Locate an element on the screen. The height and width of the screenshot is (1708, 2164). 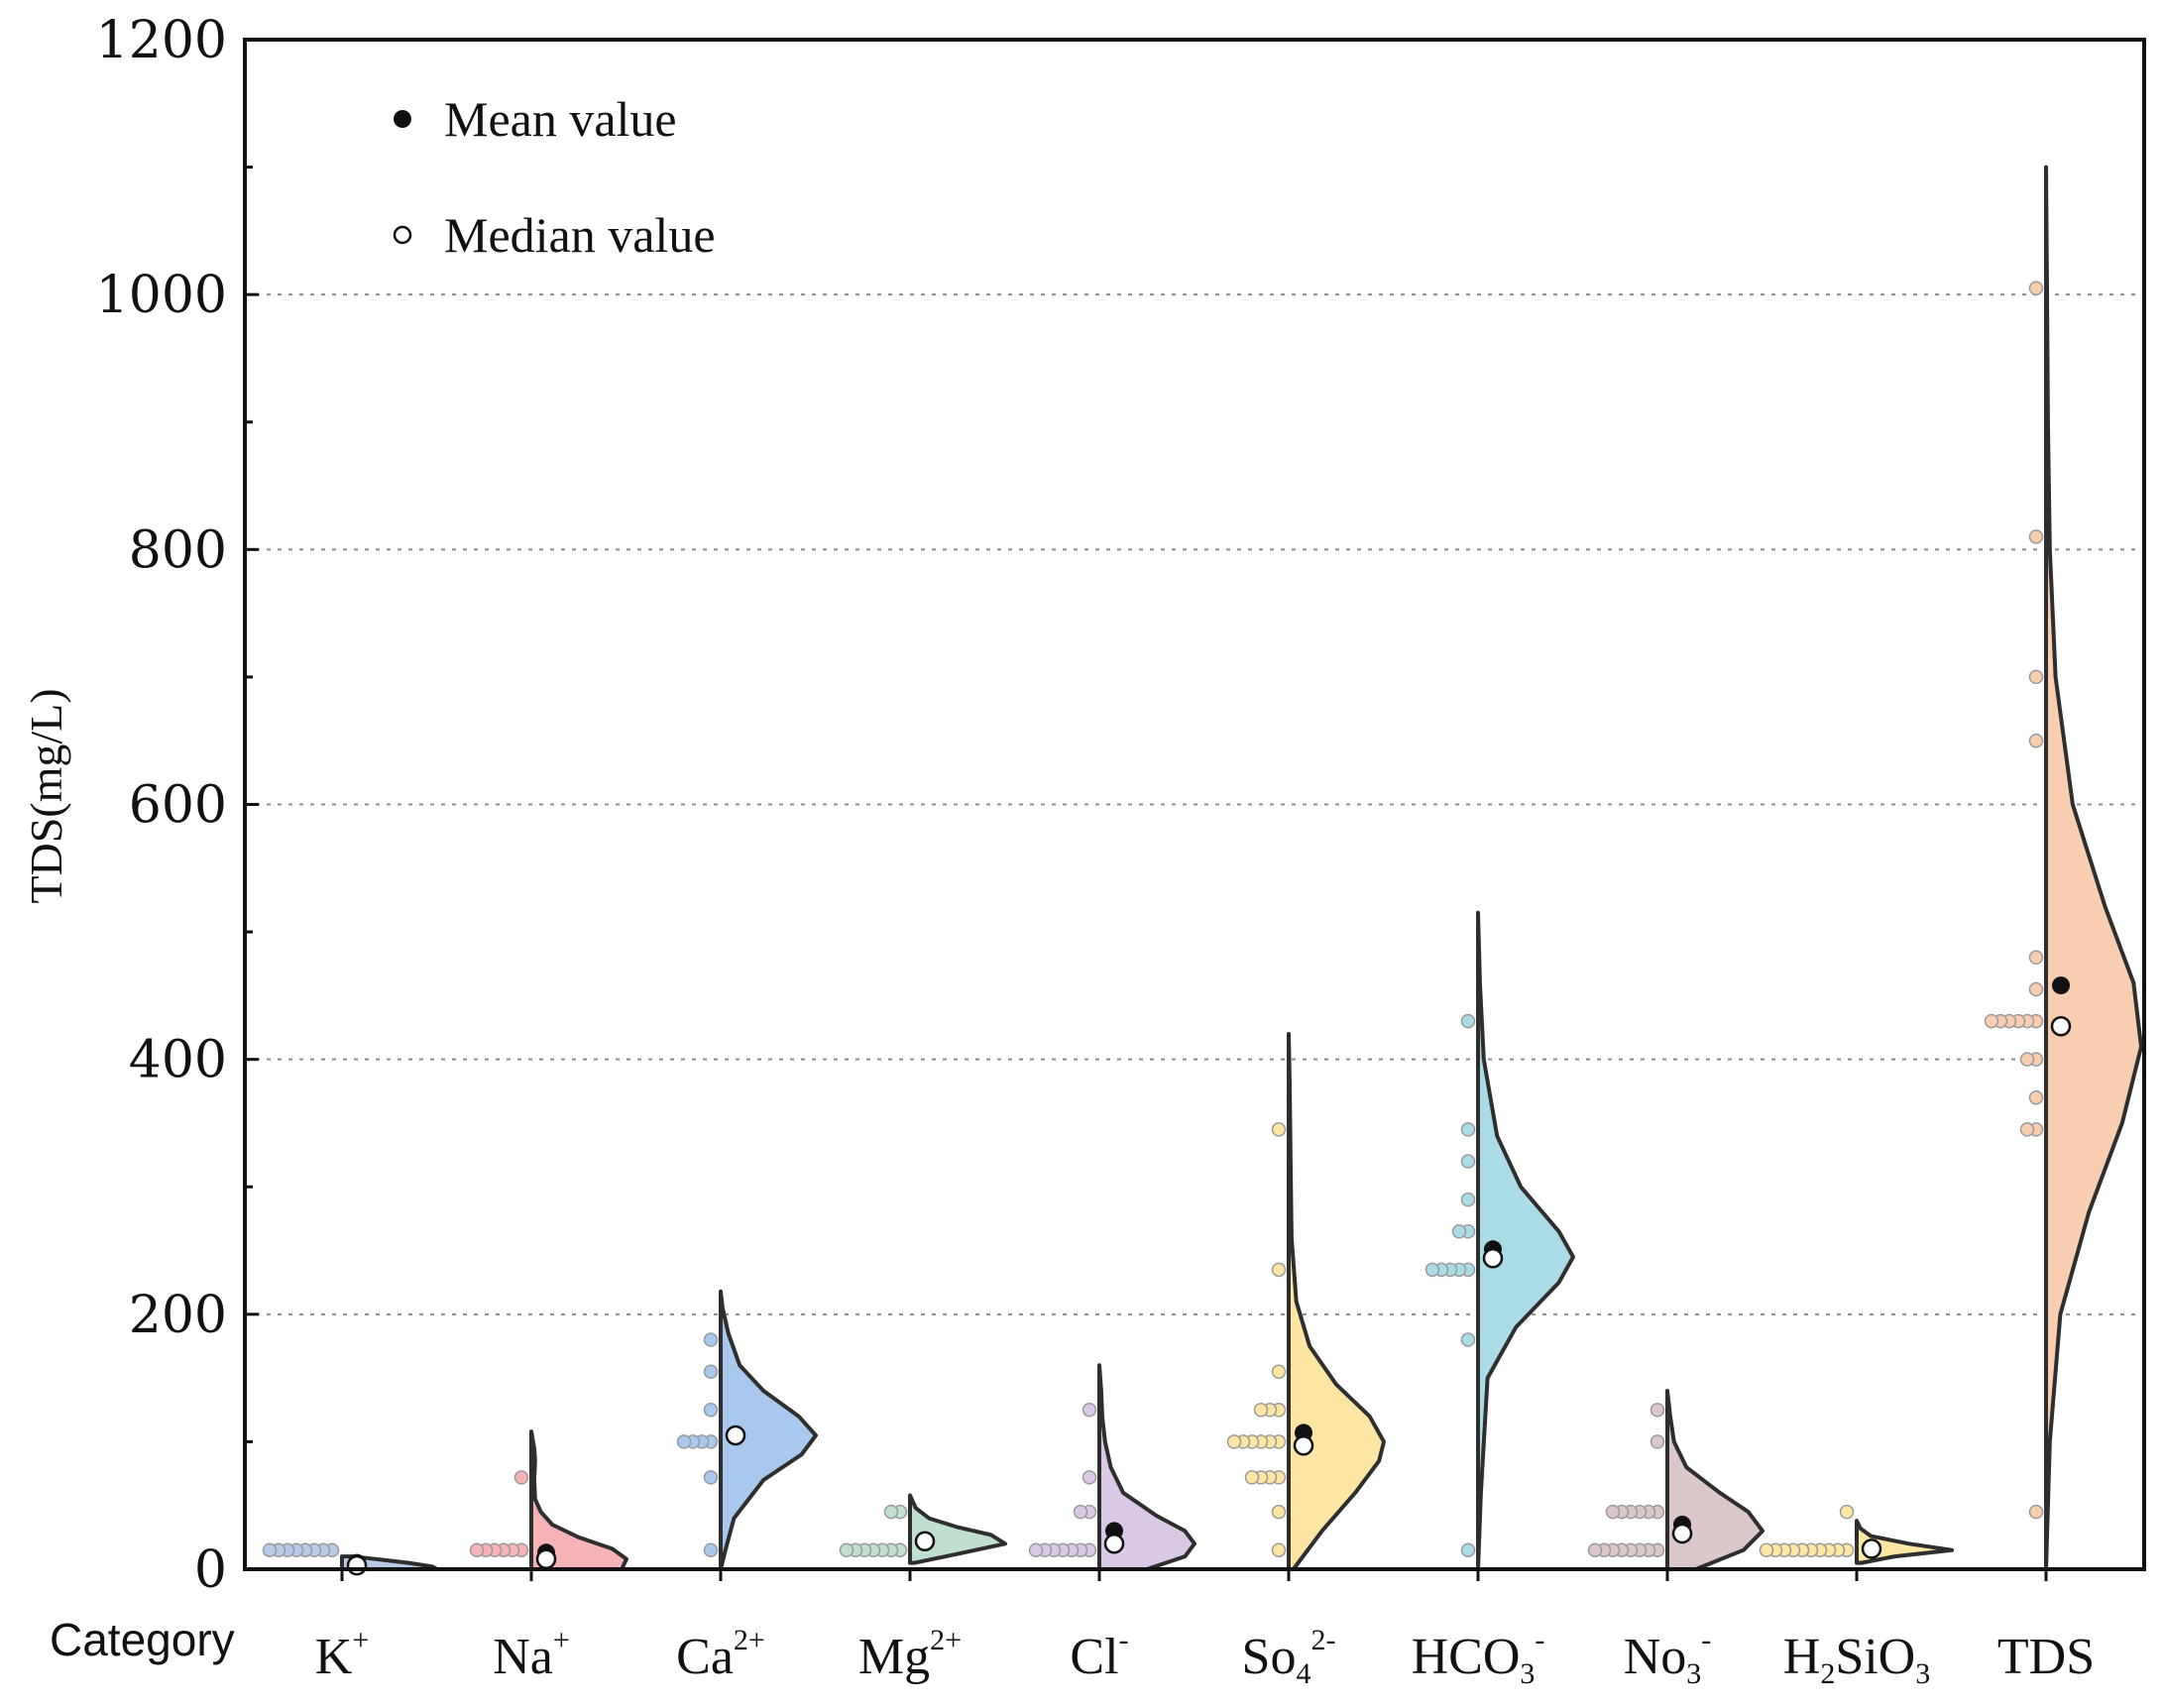
x-tick-label: Mg2+ is located at coordinates (910, 1654).